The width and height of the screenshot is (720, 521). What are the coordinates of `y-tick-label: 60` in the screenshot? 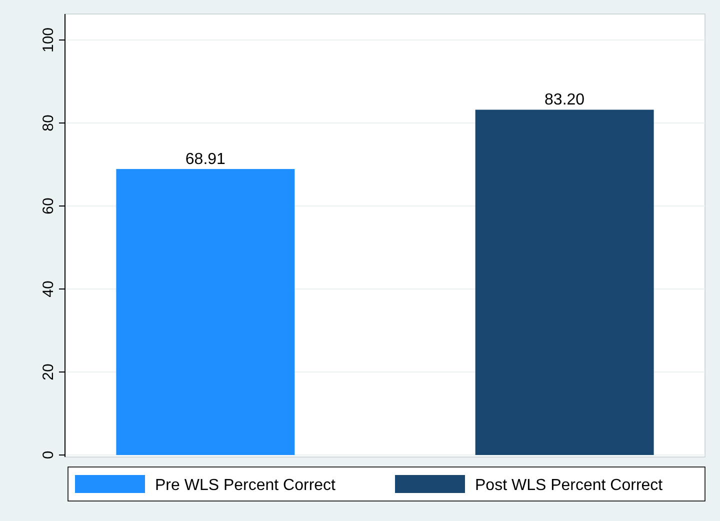 It's located at (48, 206).